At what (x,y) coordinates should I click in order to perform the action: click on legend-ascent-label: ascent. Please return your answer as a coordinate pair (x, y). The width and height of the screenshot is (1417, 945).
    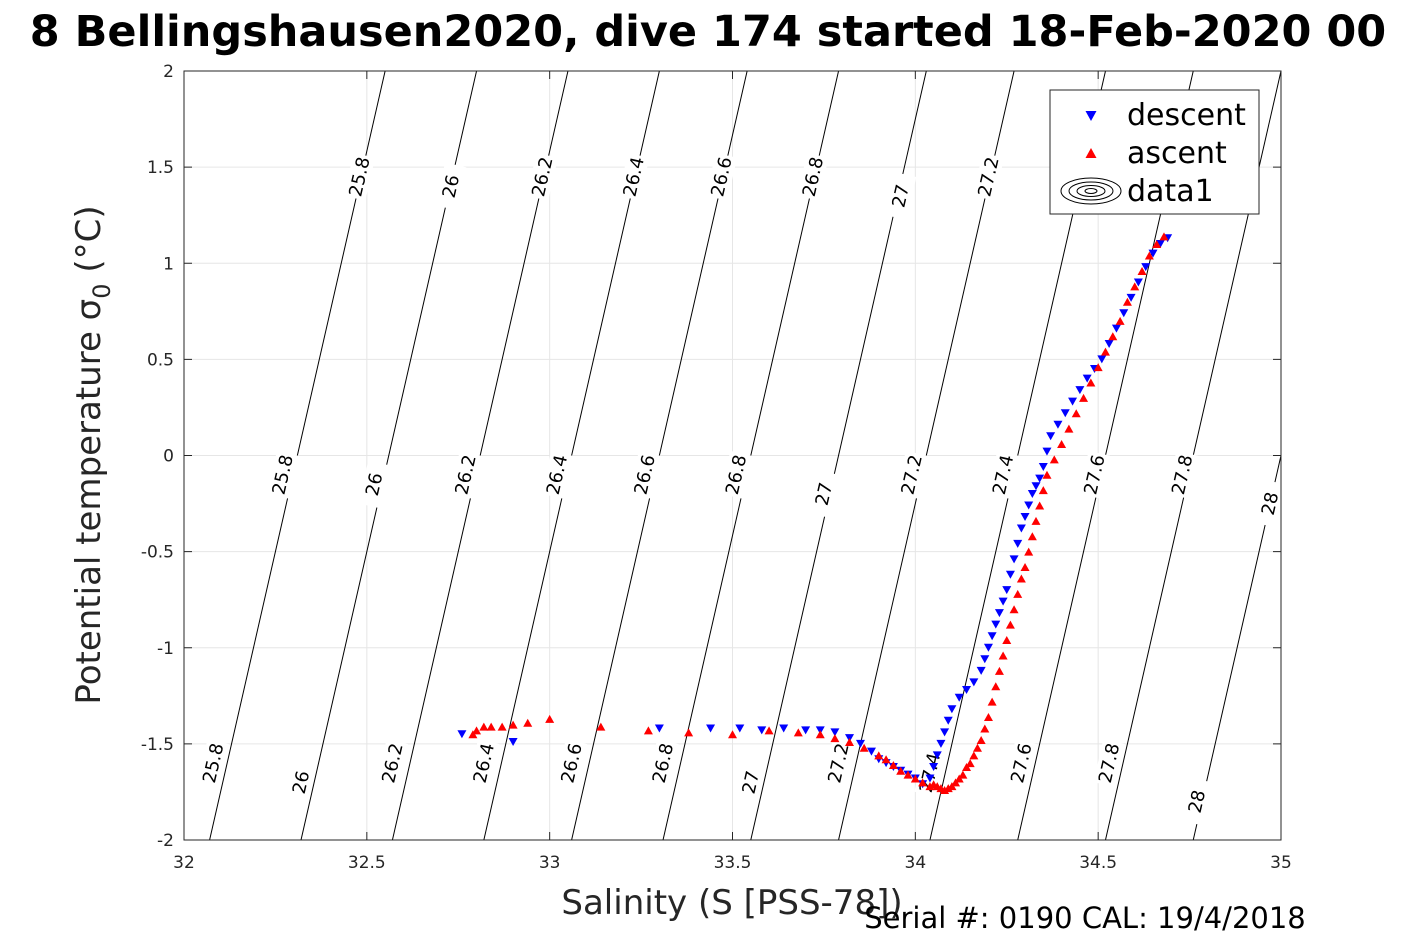
    Looking at the image, I should click on (1177, 153).